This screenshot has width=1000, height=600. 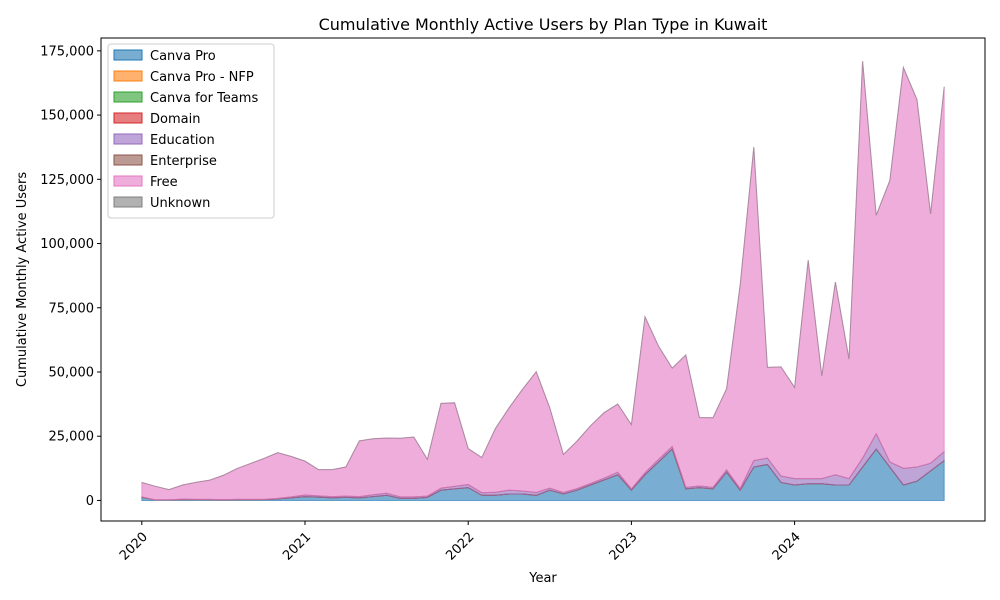 What do you see at coordinates (67, 180) in the screenshot?
I see `y-tick-label: 125,000` at bounding box center [67, 180].